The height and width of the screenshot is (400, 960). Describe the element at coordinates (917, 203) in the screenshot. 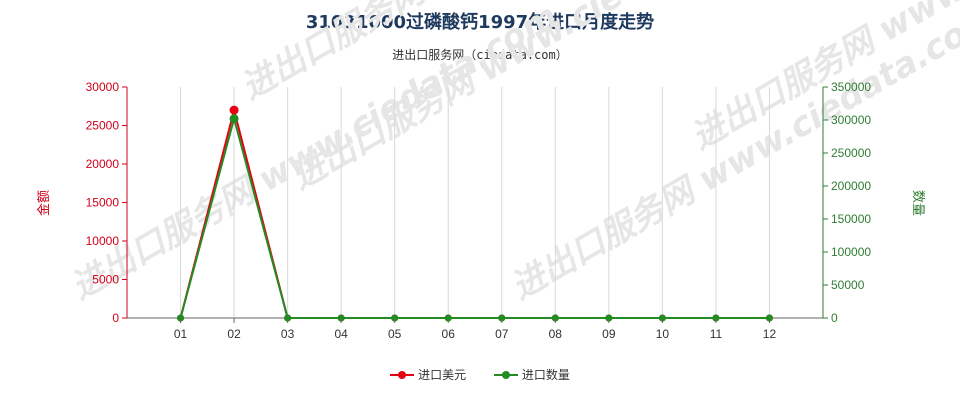

I see `y-right-axis-title: 数量` at that location.